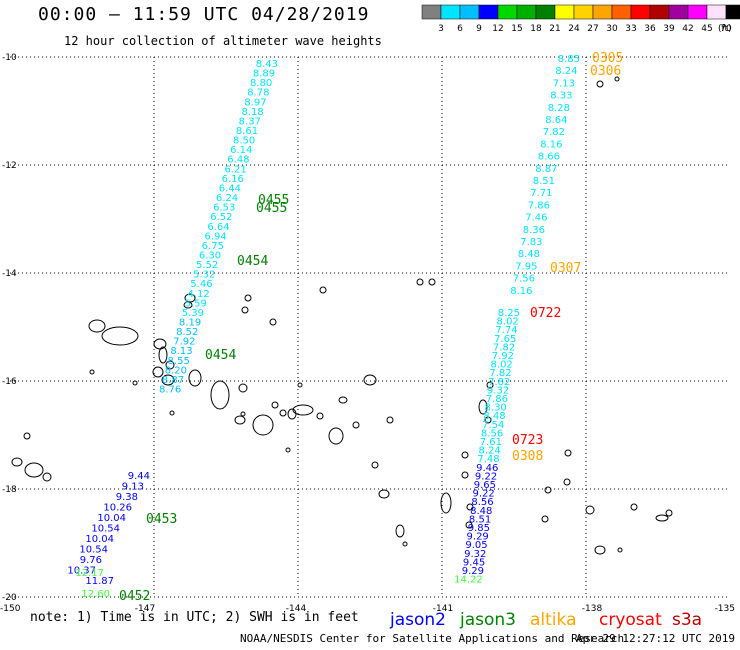 This screenshot has height=650, width=740. What do you see at coordinates (264, 74) in the screenshot?
I see `swh-value: 8.89` at bounding box center [264, 74].